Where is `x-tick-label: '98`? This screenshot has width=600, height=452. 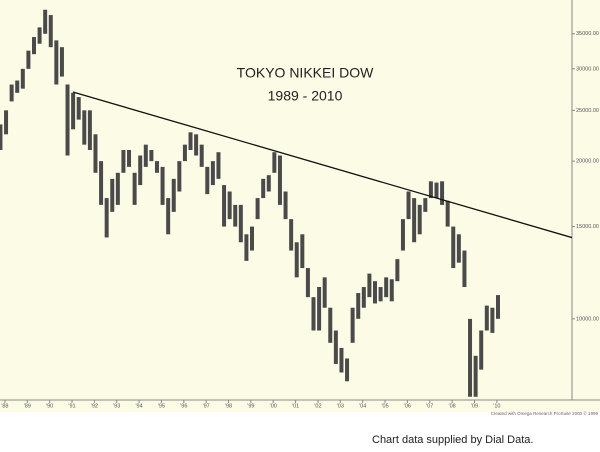 x-tick-label: '98 is located at coordinates (228, 406).